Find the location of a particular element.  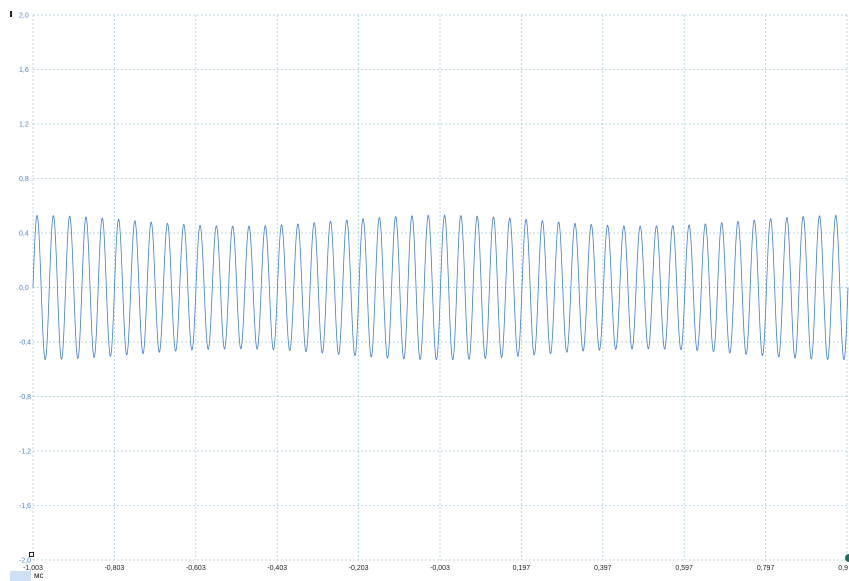

x-tick-label: -0,803 is located at coordinates (114, 568).